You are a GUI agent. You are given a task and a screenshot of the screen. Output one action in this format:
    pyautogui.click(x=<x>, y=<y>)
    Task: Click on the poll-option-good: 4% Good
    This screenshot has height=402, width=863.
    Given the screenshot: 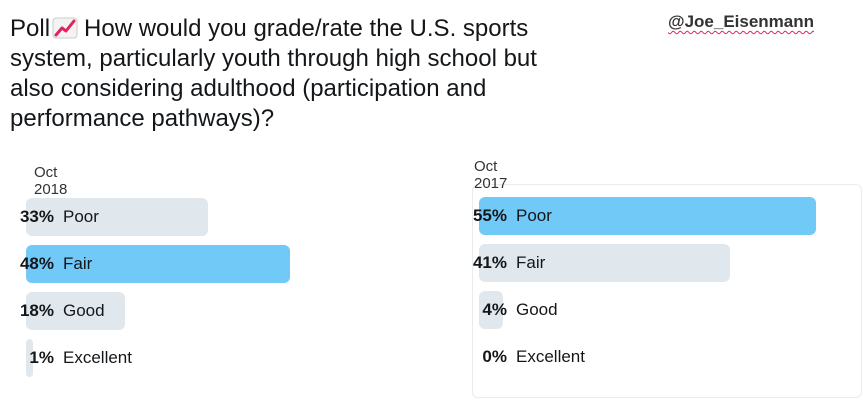 What is the action you would take?
    pyautogui.click(x=664, y=310)
    